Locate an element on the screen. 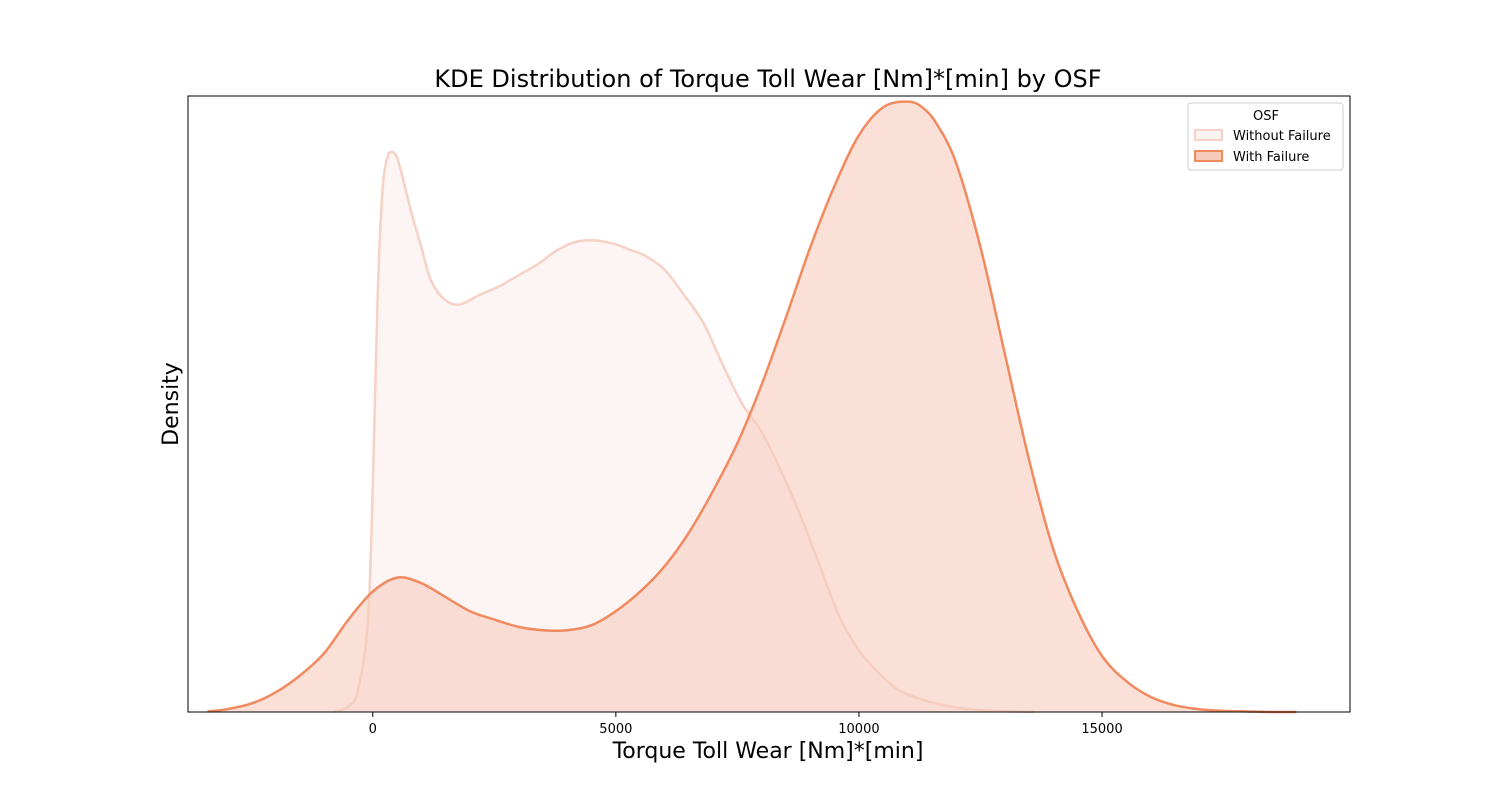 The height and width of the screenshot is (800, 1500). legend-box is located at coordinates (1265, 136).